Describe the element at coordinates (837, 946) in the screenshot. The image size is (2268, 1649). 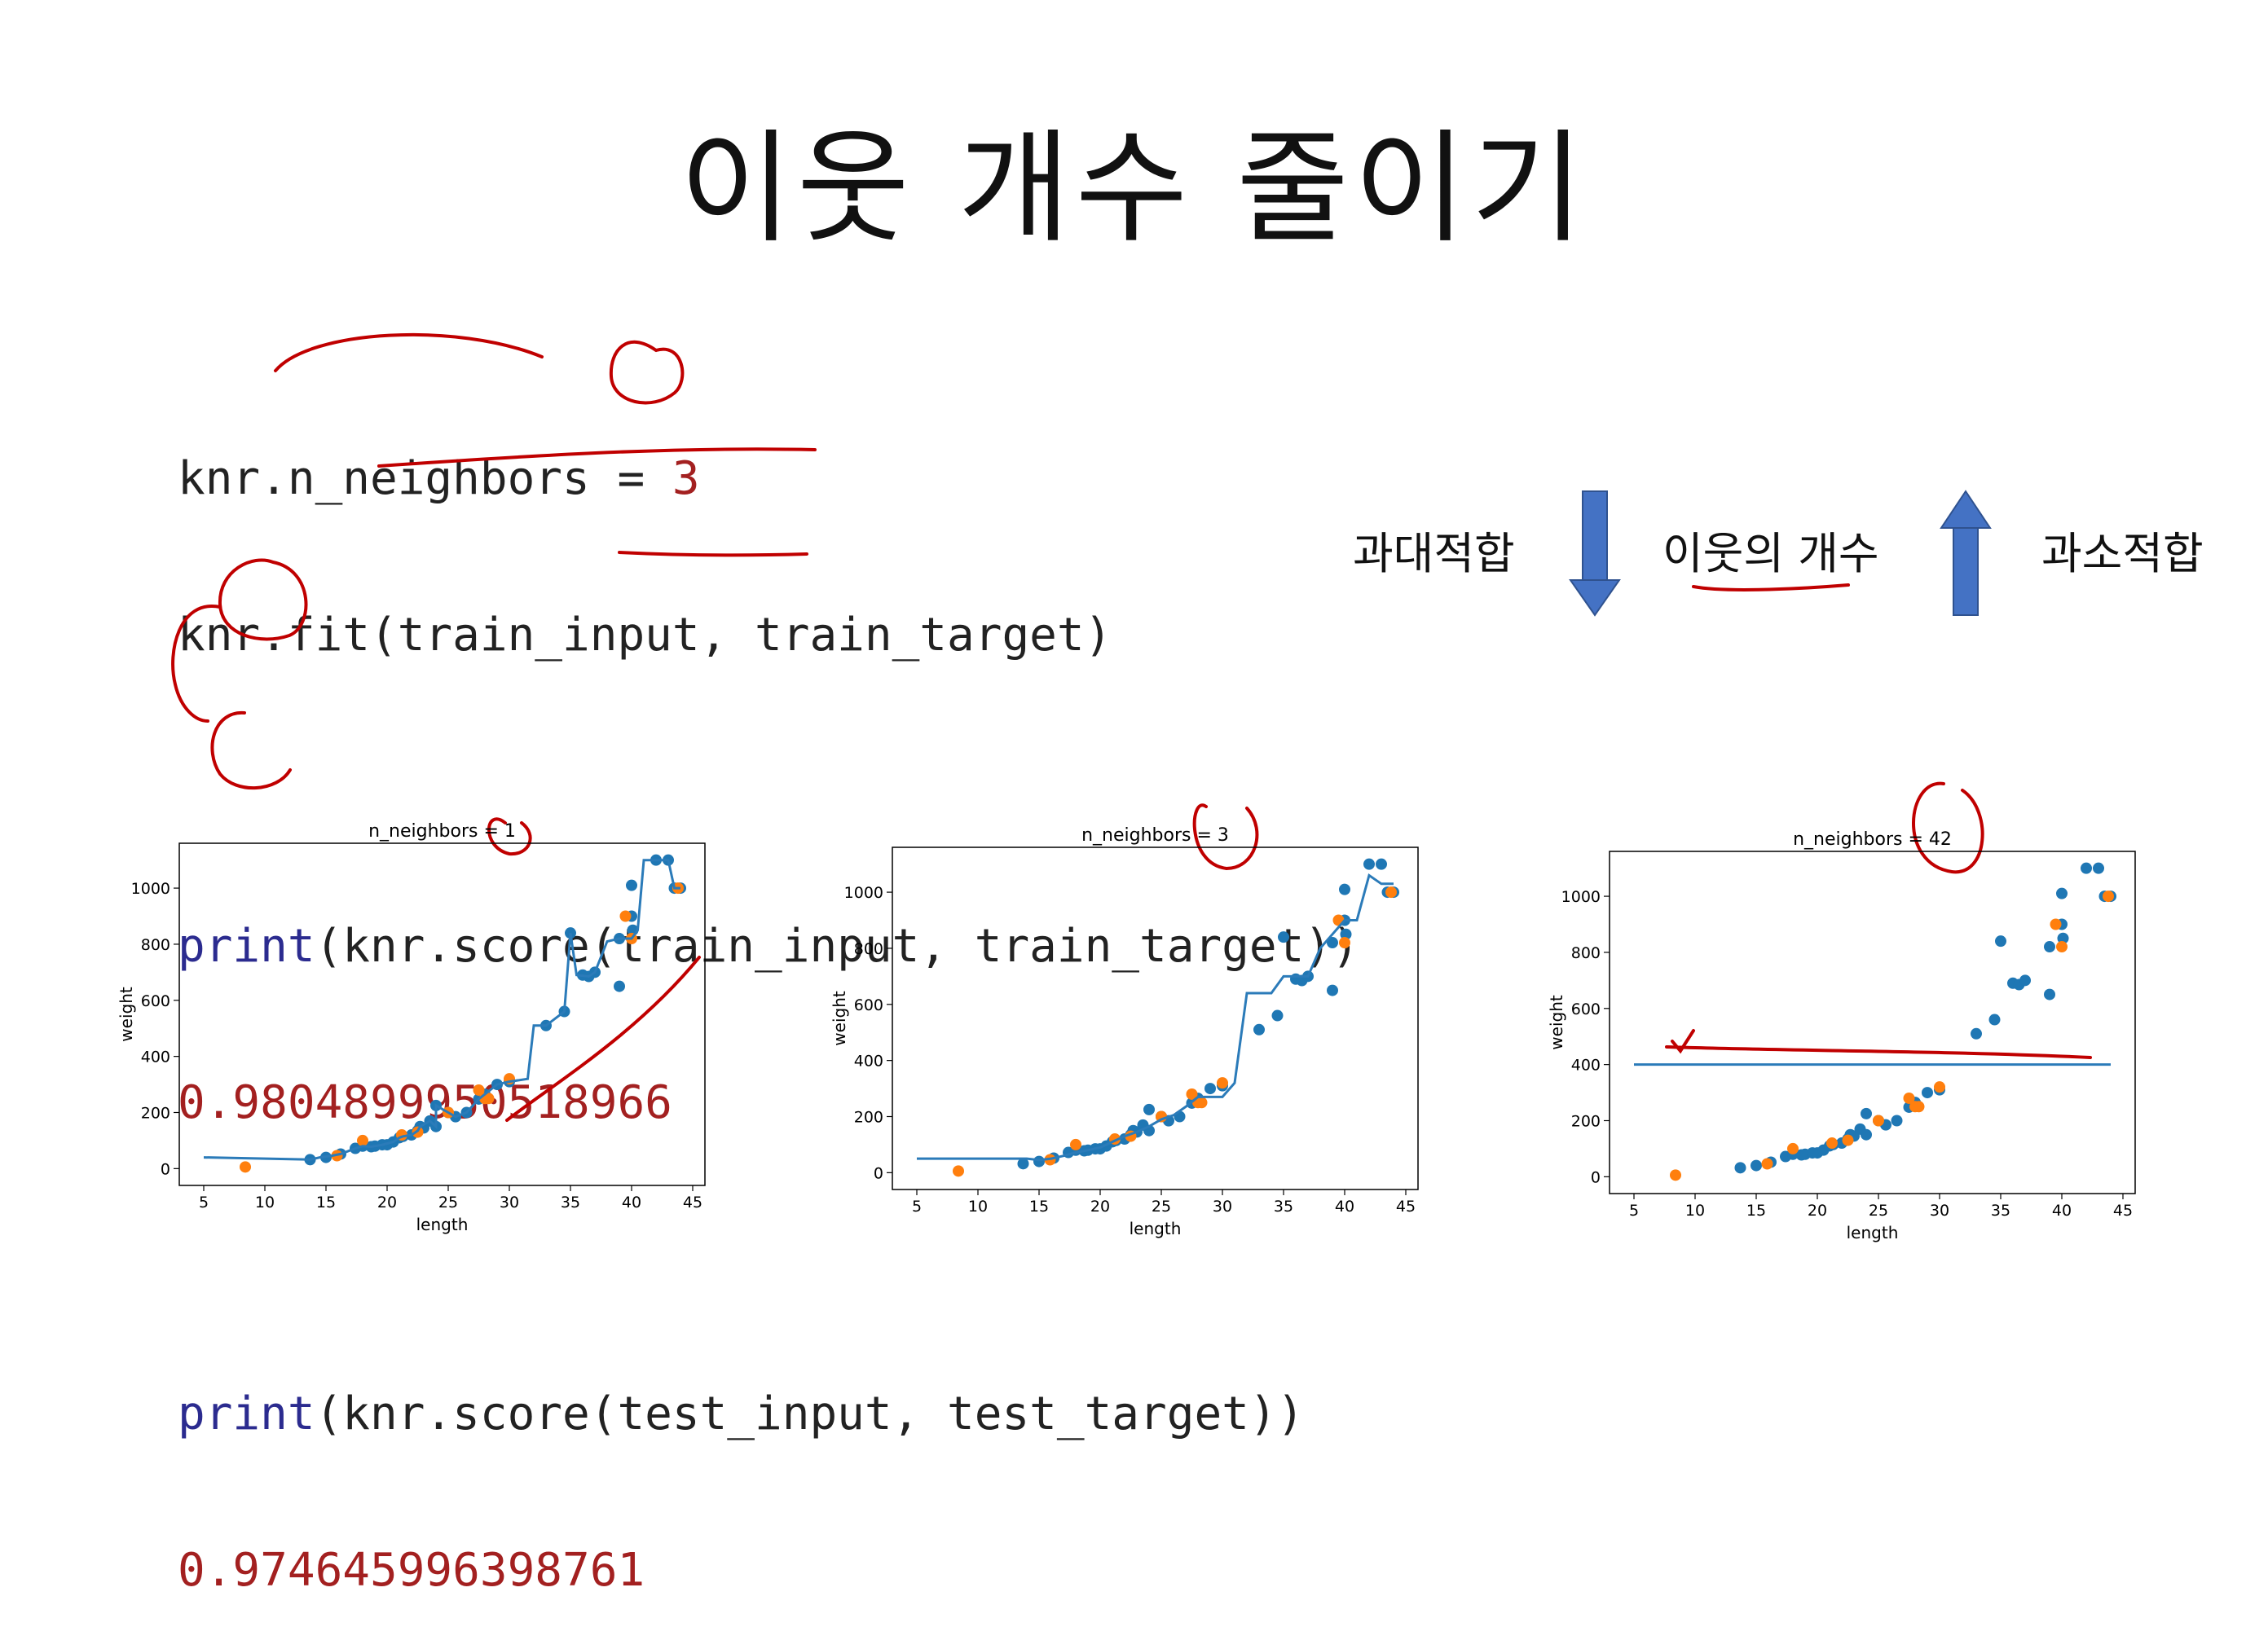
I see `code-line-3-rest: (knr.score(train_input, train_target))` at that location.